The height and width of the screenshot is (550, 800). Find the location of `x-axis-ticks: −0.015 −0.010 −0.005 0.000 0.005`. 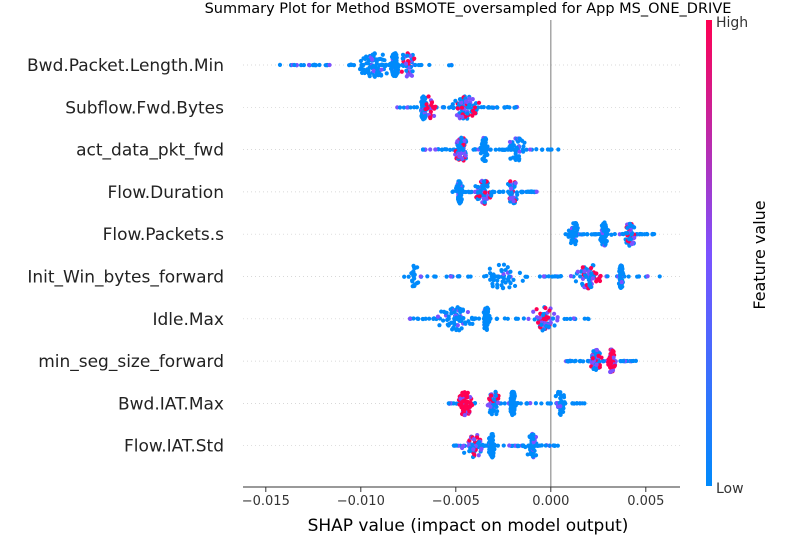

x-axis-ticks: −0.015 −0.010 −0.005 0.000 0.005 is located at coordinates (453, 498).